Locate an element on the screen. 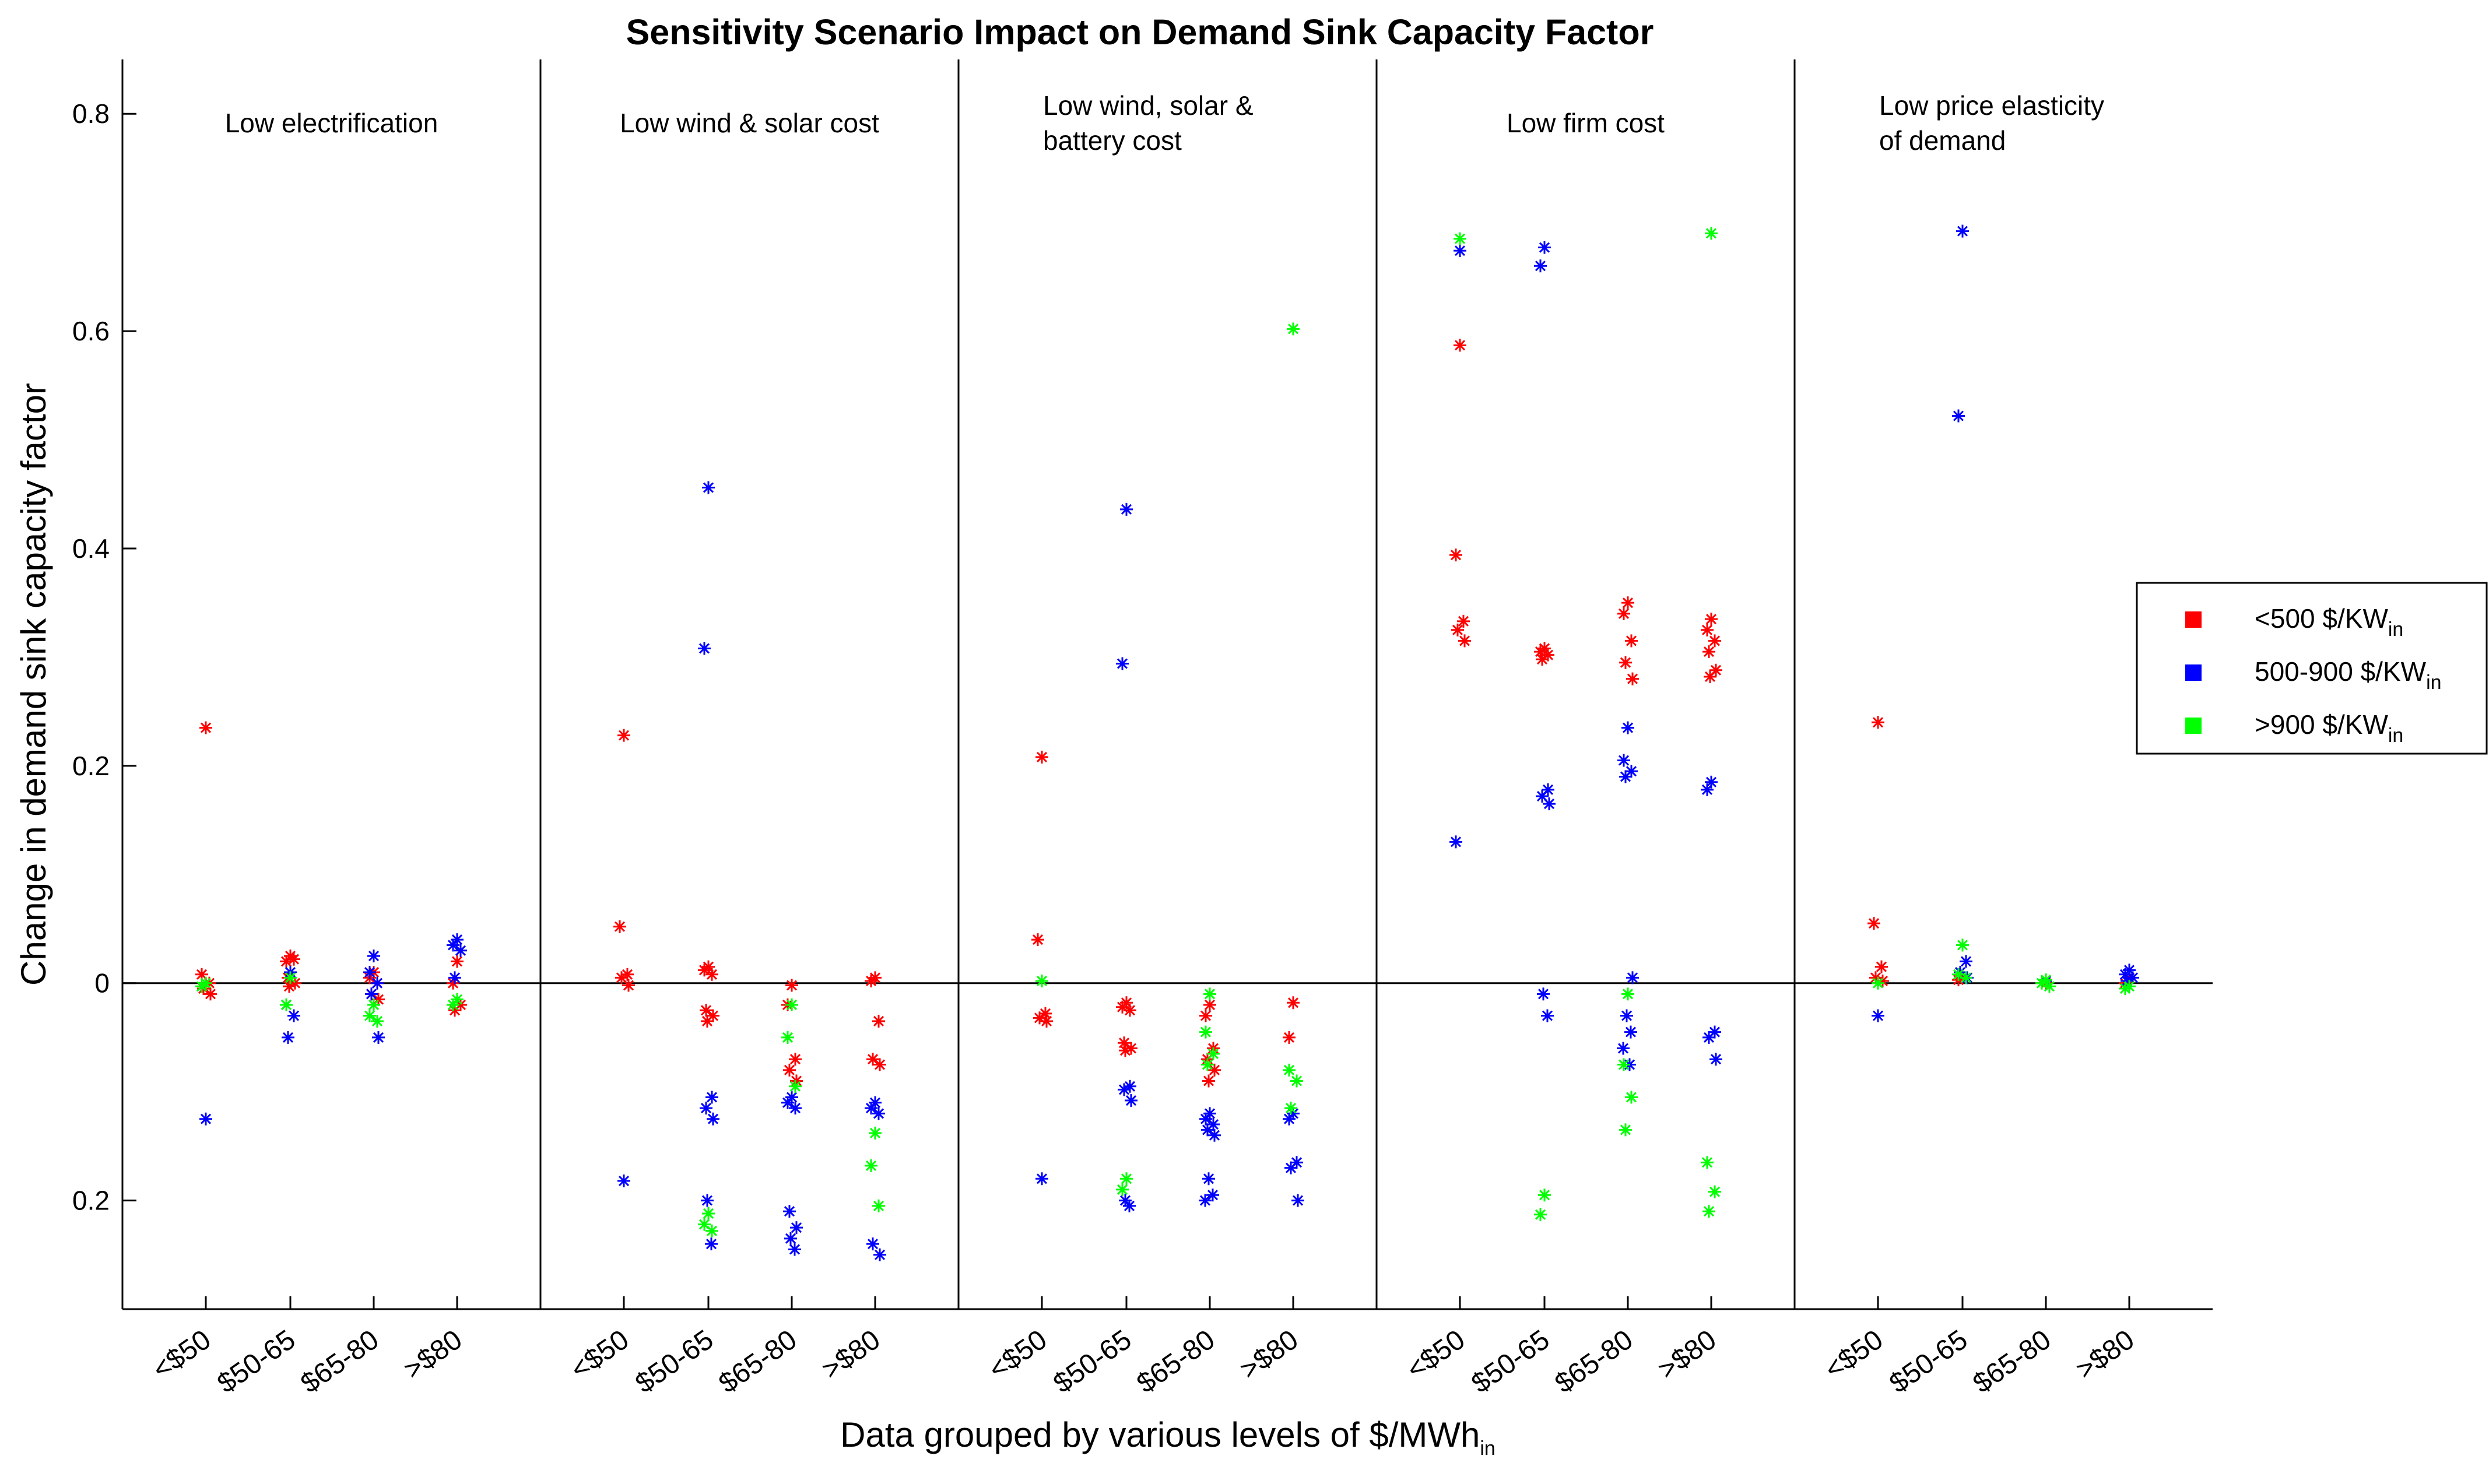 This screenshot has width=2489, height=1484. panel-label: Low wind, solar & is located at coordinates (1148, 106).